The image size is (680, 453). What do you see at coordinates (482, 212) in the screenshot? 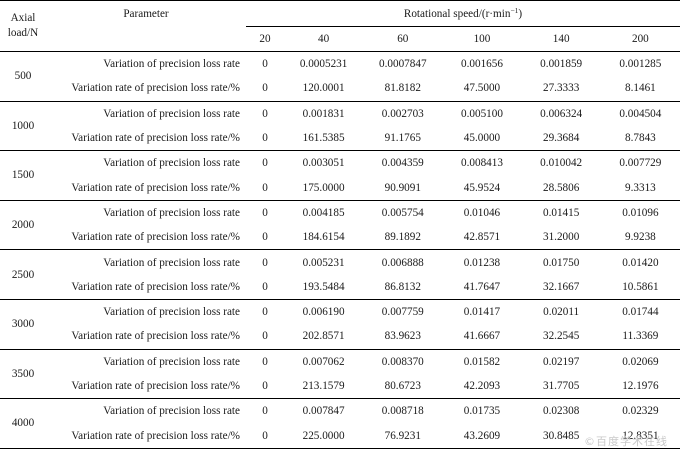
I see `value-cell: 0.01046` at bounding box center [482, 212].